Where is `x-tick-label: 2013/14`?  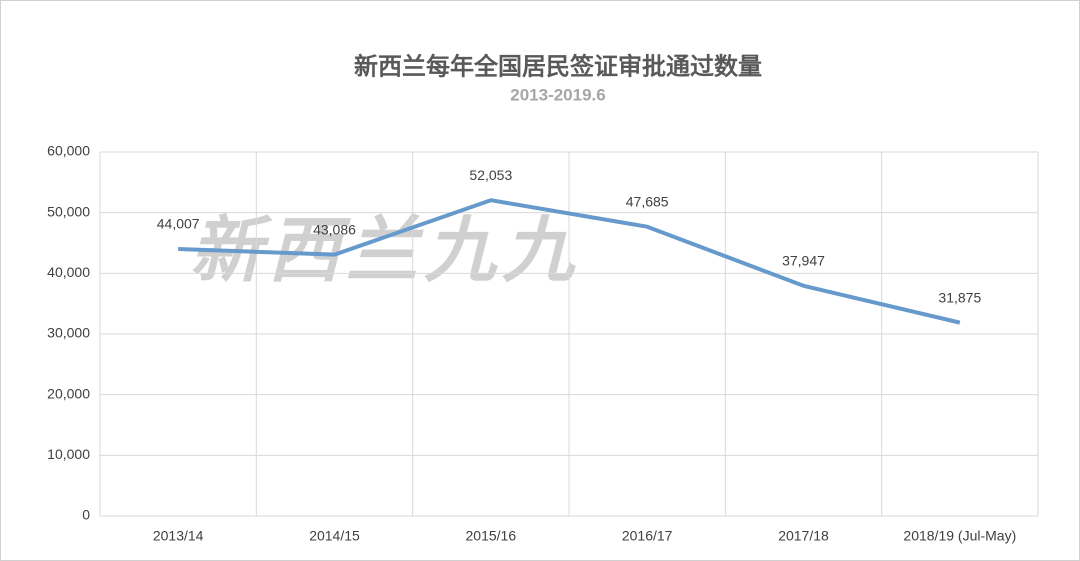
x-tick-label: 2013/14 is located at coordinates (178, 536).